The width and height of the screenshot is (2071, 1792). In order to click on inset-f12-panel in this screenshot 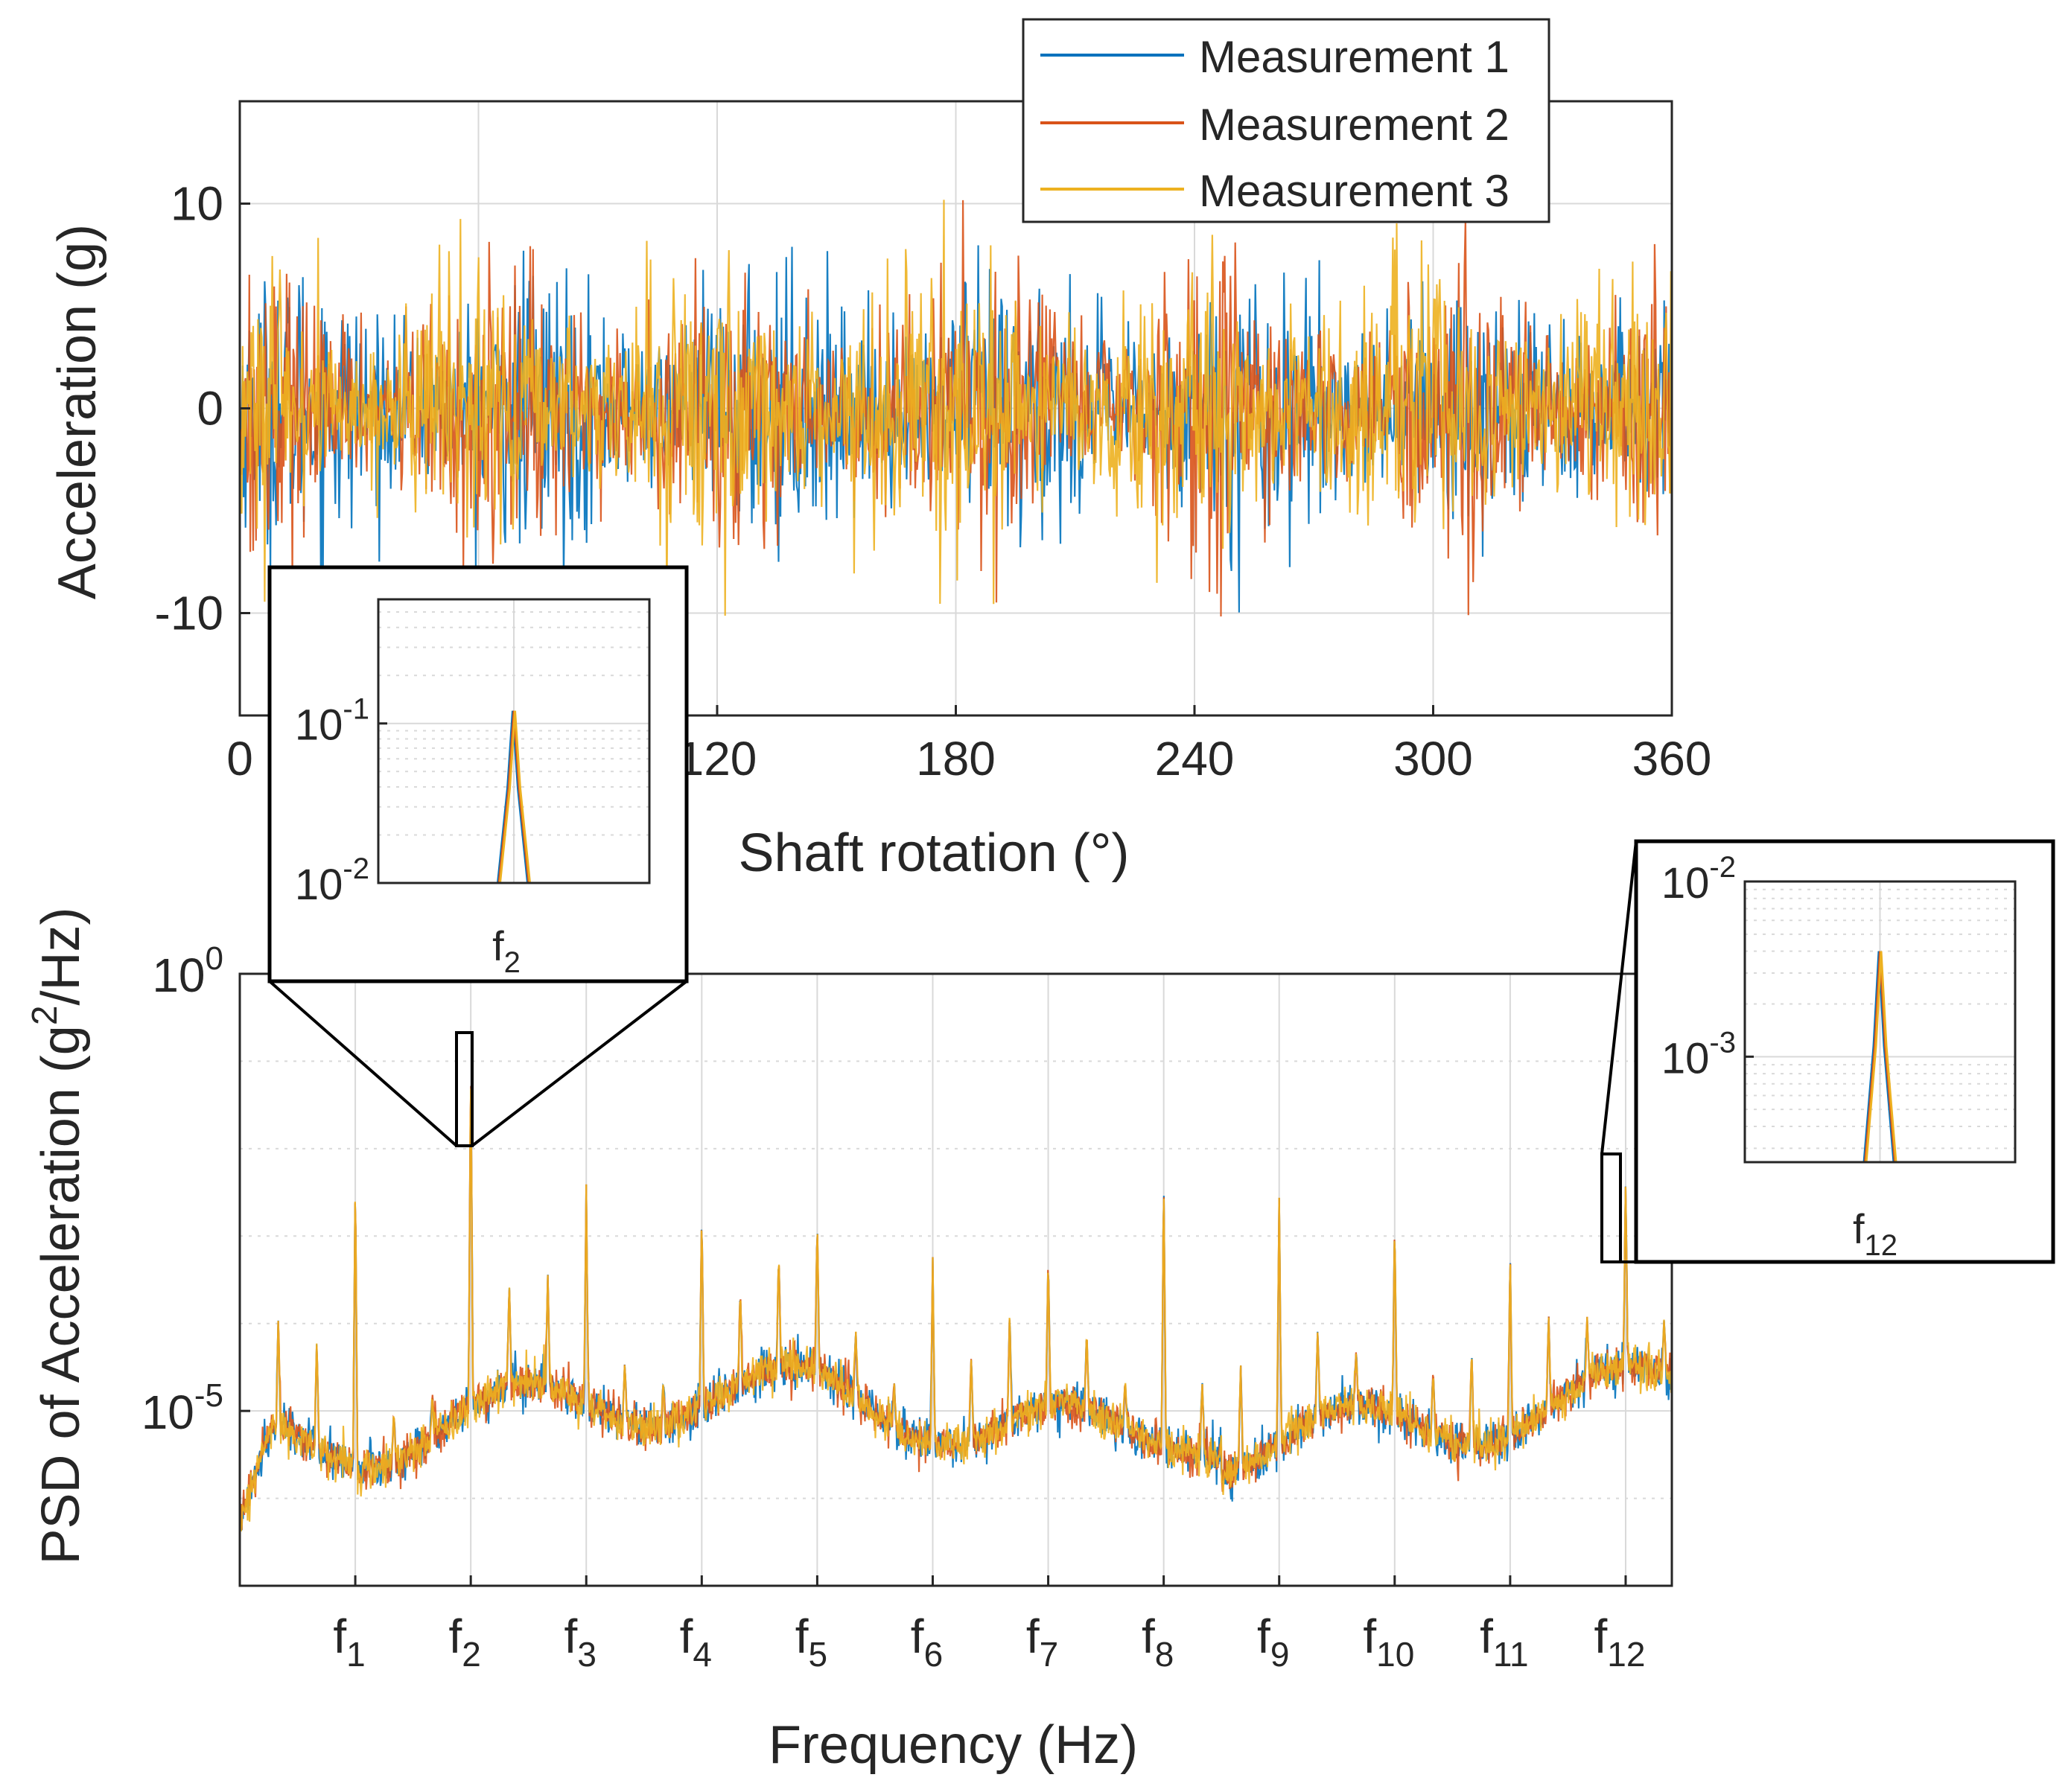, I will do `click(1844, 1051)`.